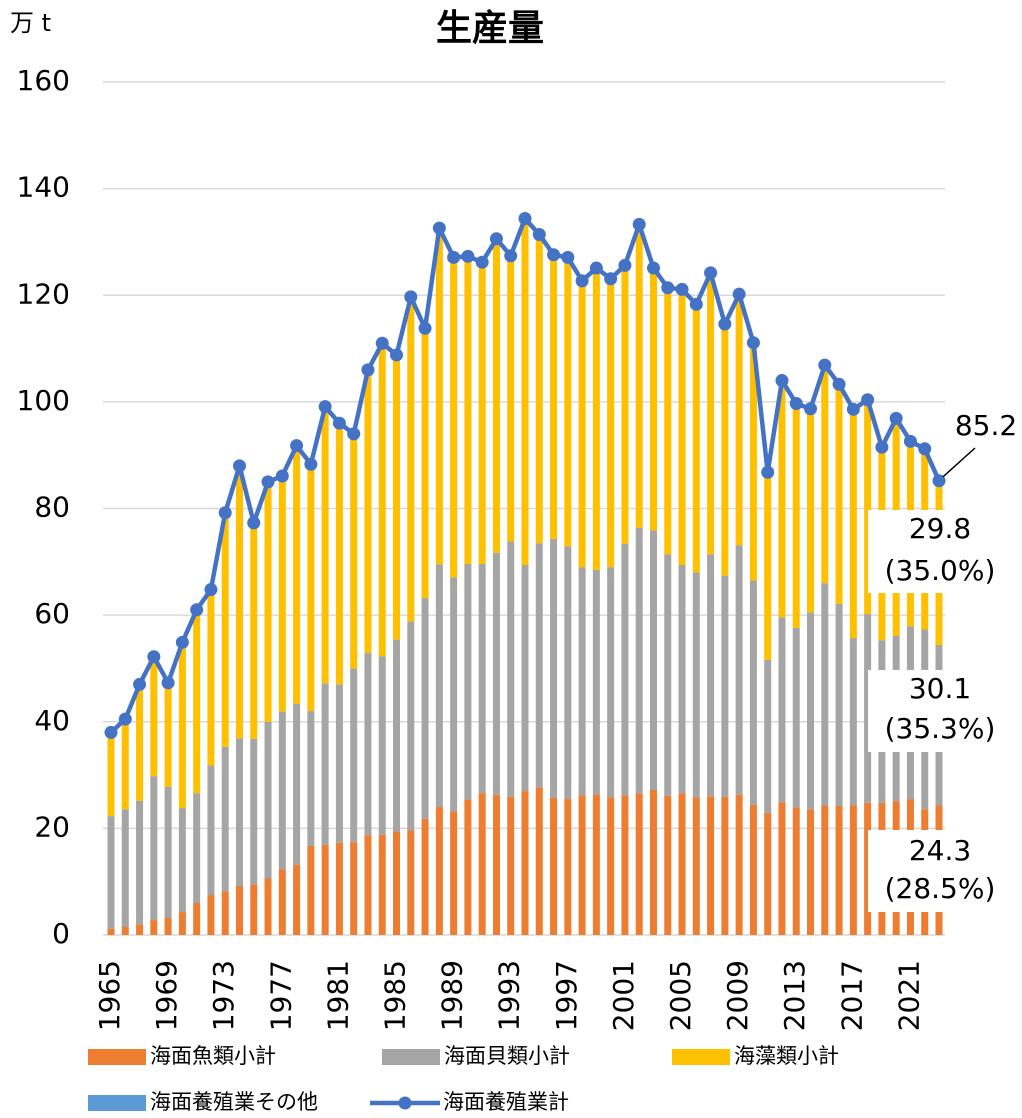 The width and height of the screenshot is (1022, 1118). Describe the element at coordinates (623, 995) in the screenshot. I see `x-tick-label: 2001` at that location.